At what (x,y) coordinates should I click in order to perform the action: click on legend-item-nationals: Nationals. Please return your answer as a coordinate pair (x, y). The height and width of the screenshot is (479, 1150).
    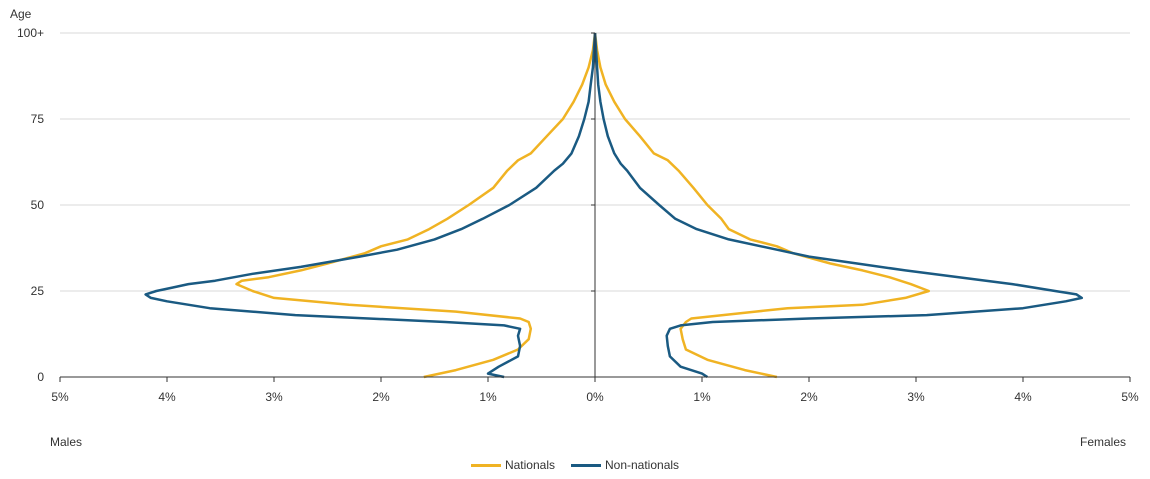
    Looking at the image, I should click on (512, 465).